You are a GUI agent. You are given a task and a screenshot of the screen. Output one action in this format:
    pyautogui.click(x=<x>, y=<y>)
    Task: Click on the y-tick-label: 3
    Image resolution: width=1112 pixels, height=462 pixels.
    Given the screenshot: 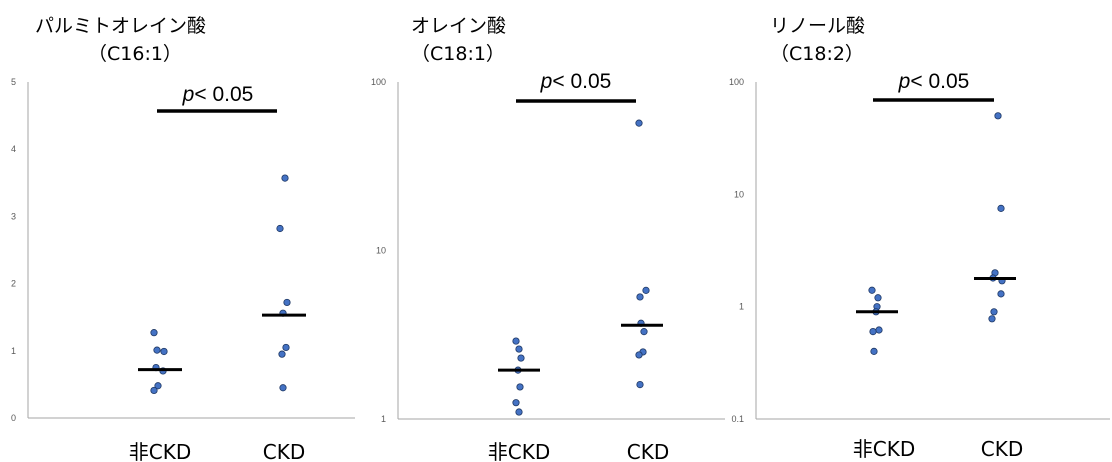 What is the action you would take?
    pyautogui.click(x=13, y=216)
    